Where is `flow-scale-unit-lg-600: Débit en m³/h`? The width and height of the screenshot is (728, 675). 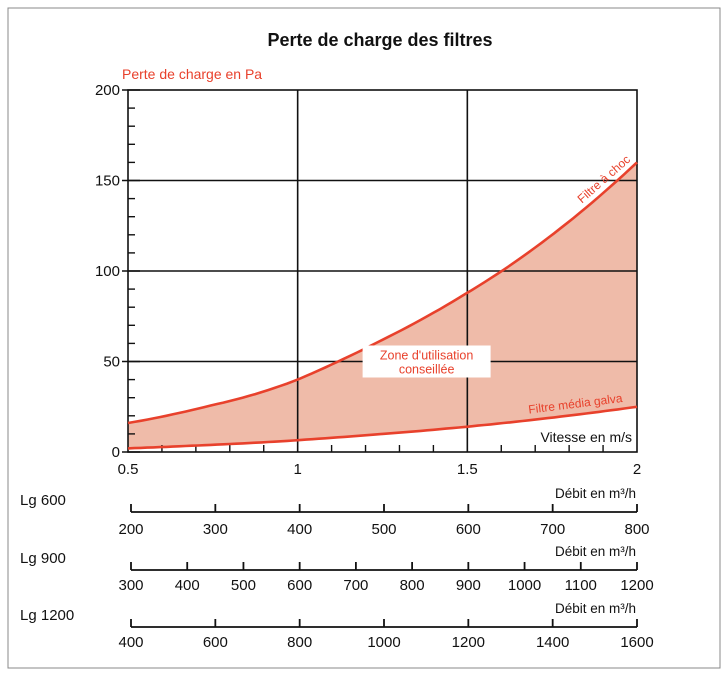
flow-scale-unit-lg-600: Débit en m³/h is located at coordinates (595, 493).